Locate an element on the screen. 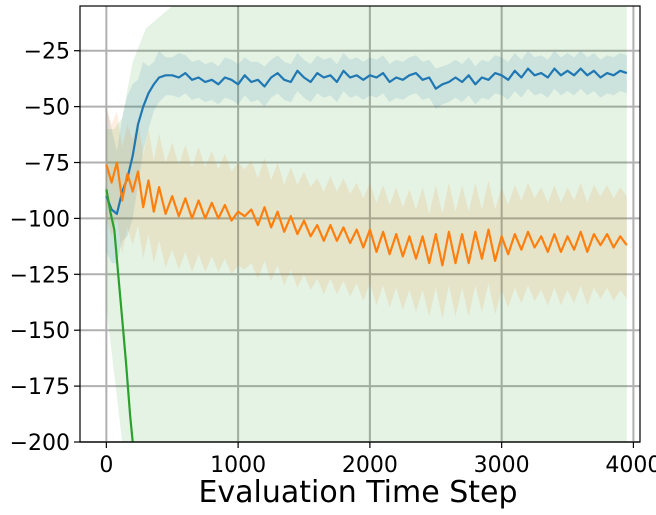 This screenshot has width=656, height=515. y-tick-label: −75 is located at coordinates (47, 164).